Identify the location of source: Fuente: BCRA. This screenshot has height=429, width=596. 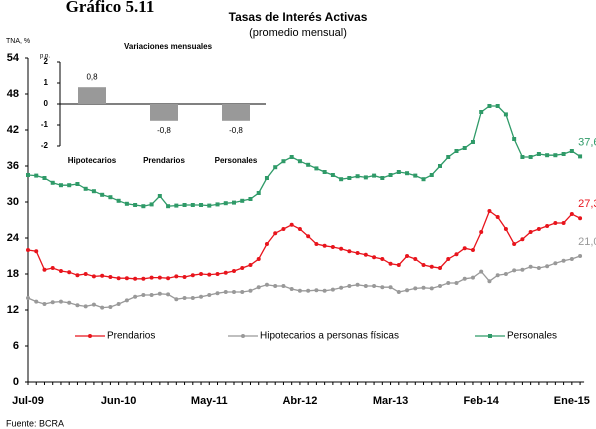
(35, 423).